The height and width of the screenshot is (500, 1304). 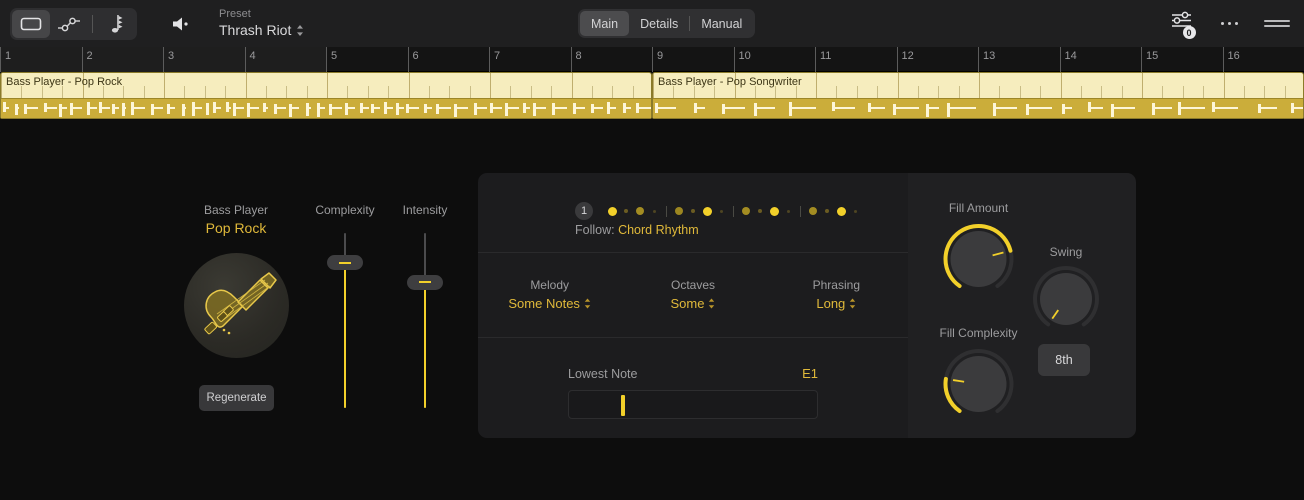 I want to click on ruler-bar: 4, so click(x=285, y=59).